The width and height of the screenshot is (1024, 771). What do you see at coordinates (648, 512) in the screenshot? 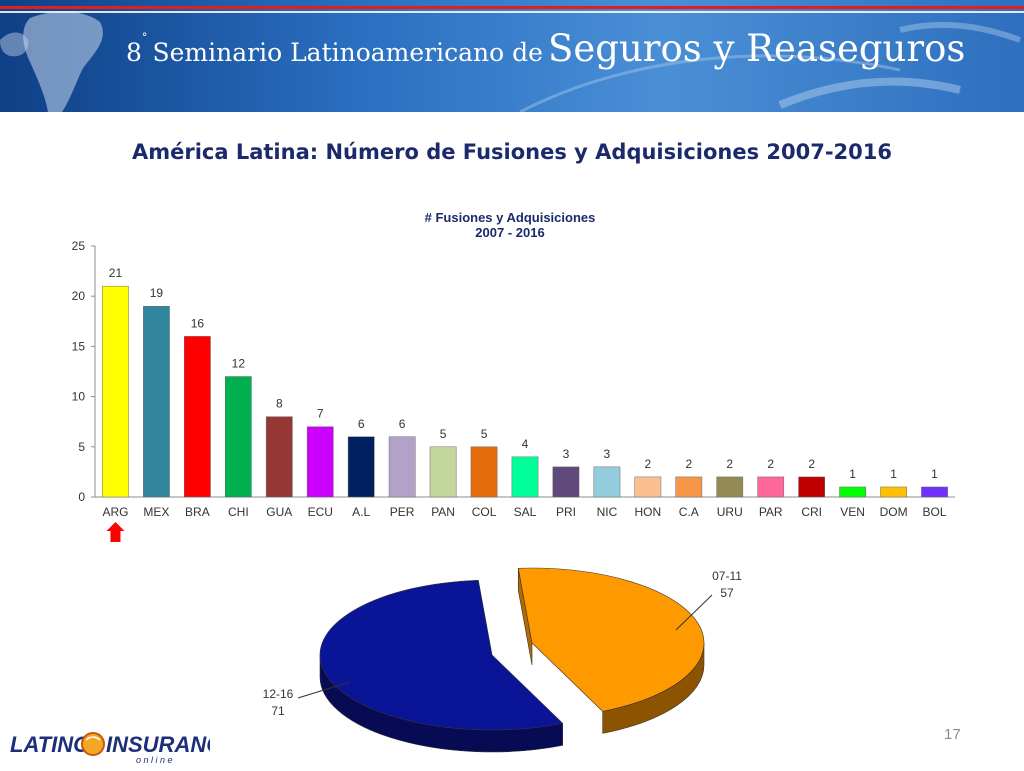
I see `x-tick-label: HON` at bounding box center [648, 512].